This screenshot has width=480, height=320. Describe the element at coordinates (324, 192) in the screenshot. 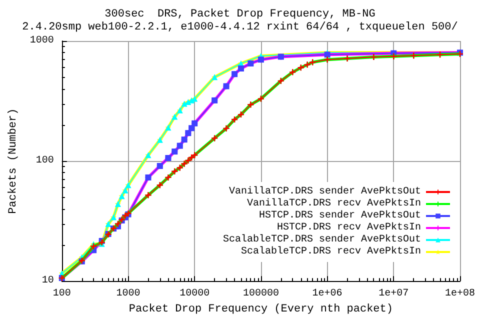

I see `legend-label: VanillaTCP.DRS sender AvePktsOut` at that location.